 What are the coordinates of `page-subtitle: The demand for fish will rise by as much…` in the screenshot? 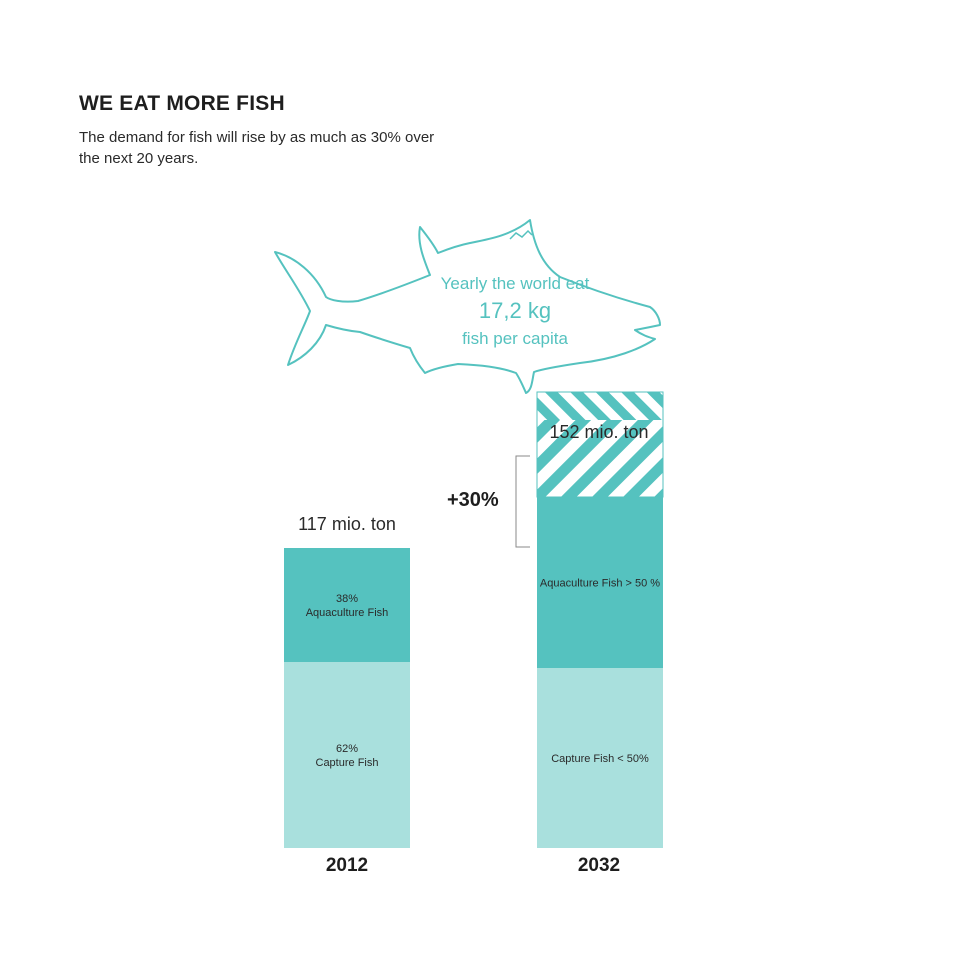 It's located at (257, 148).